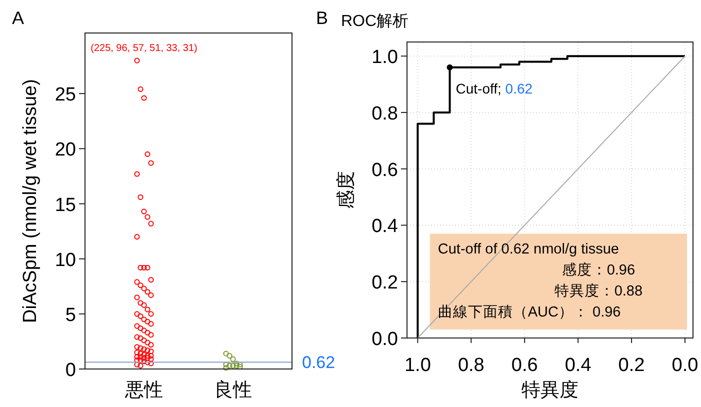 The height and width of the screenshot is (407, 701). I want to click on y-axis-title: DiAcSpm (nmol/g wet tissue), so click(30, 201).